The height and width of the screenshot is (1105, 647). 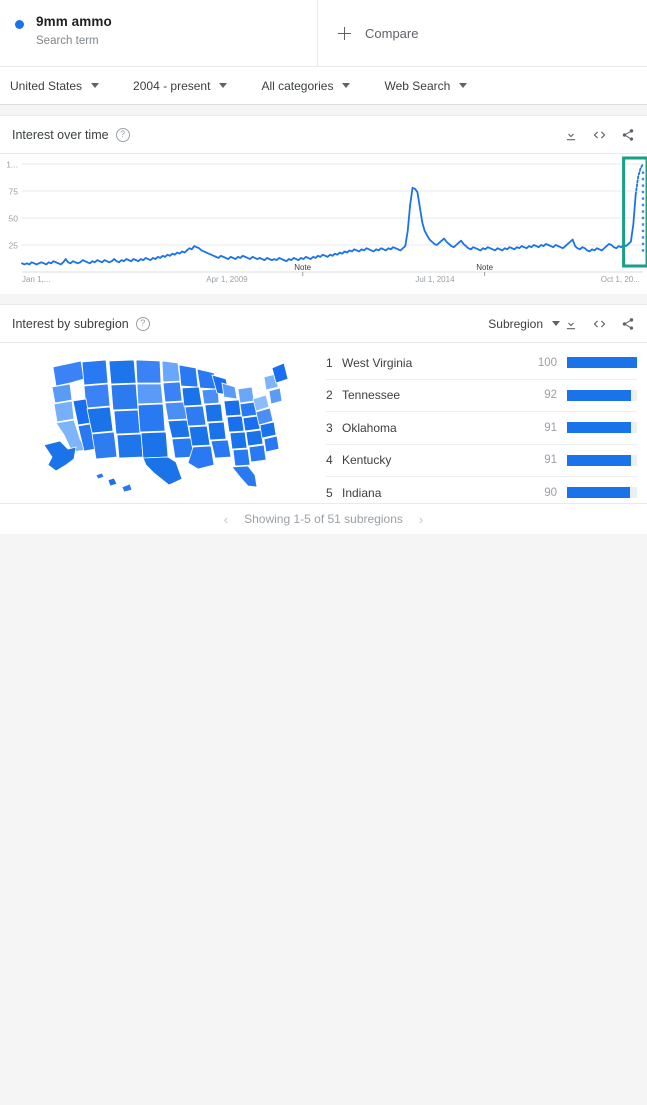 What do you see at coordinates (14, 246) in the screenshot?
I see `svg-text: 25` at bounding box center [14, 246].